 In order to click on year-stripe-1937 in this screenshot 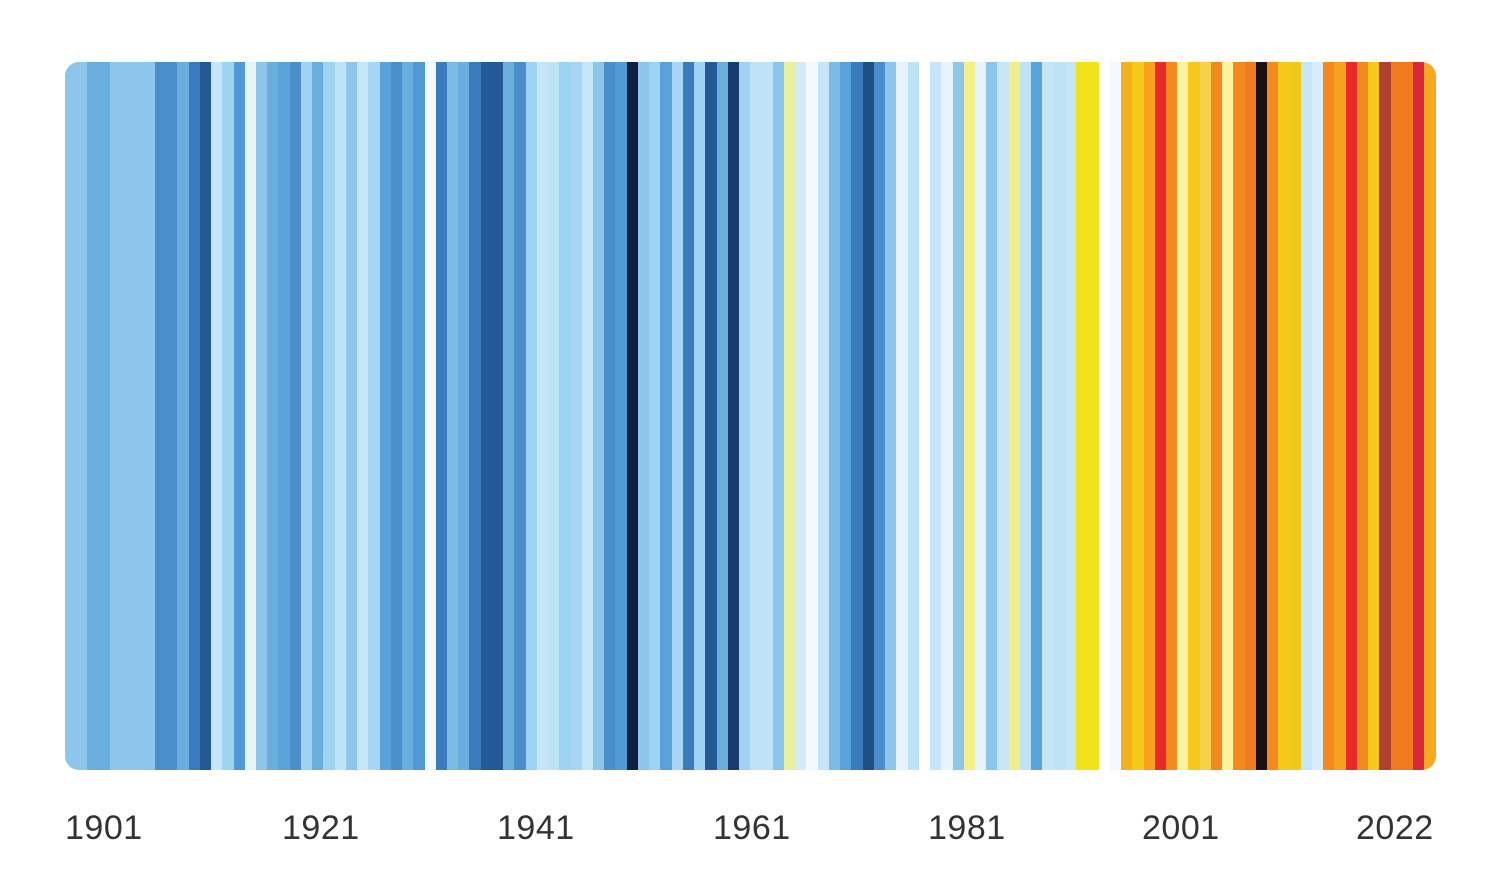, I will do `click(475, 416)`.